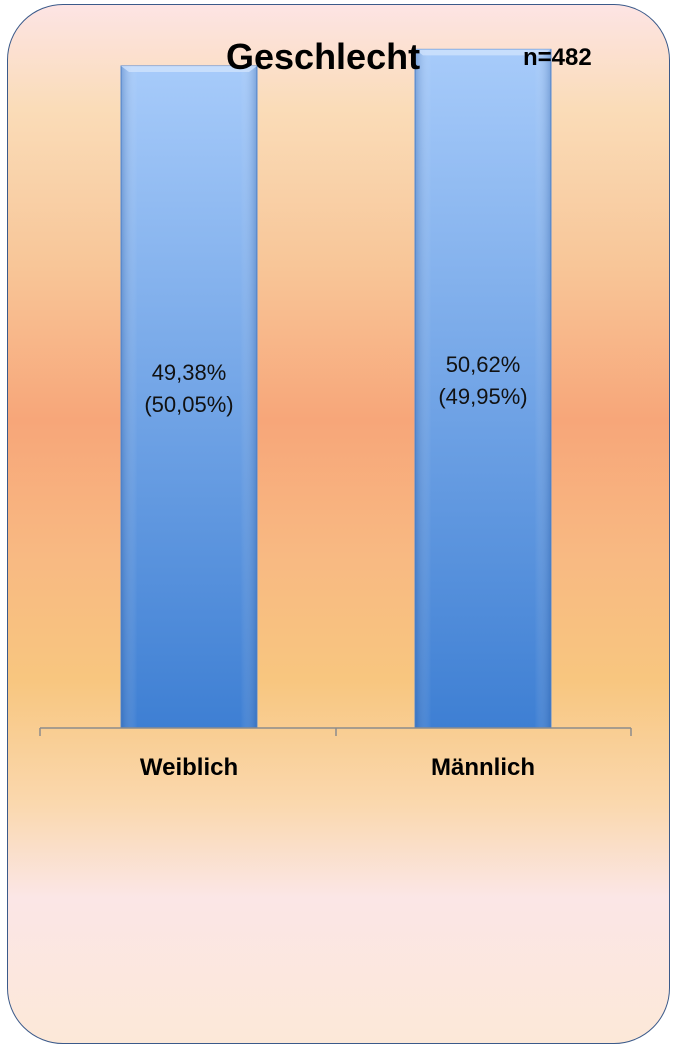  Describe the element at coordinates (483, 52) in the screenshot. I see `bar-bevel-maennlich` at that location.